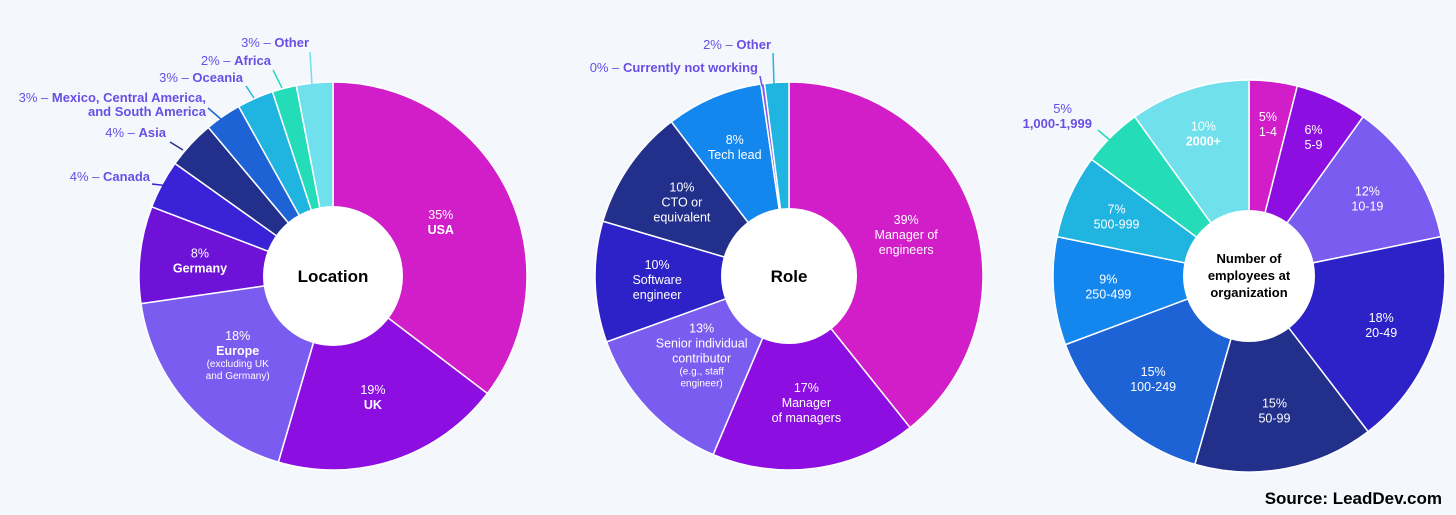  Describe the element at coordinates (238, 355) in the screenshot. I see `location-label-2: 18% Europe (excluding UK and Germany)` at that location.